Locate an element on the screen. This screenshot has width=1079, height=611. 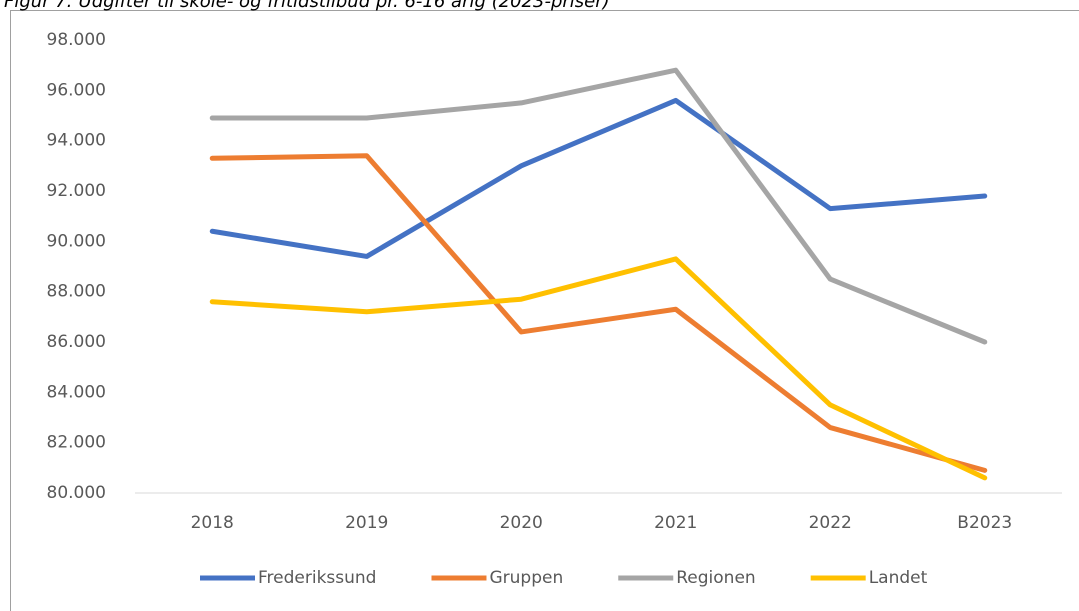
legend-label: Gruppen is located at coordinates (526, 578).